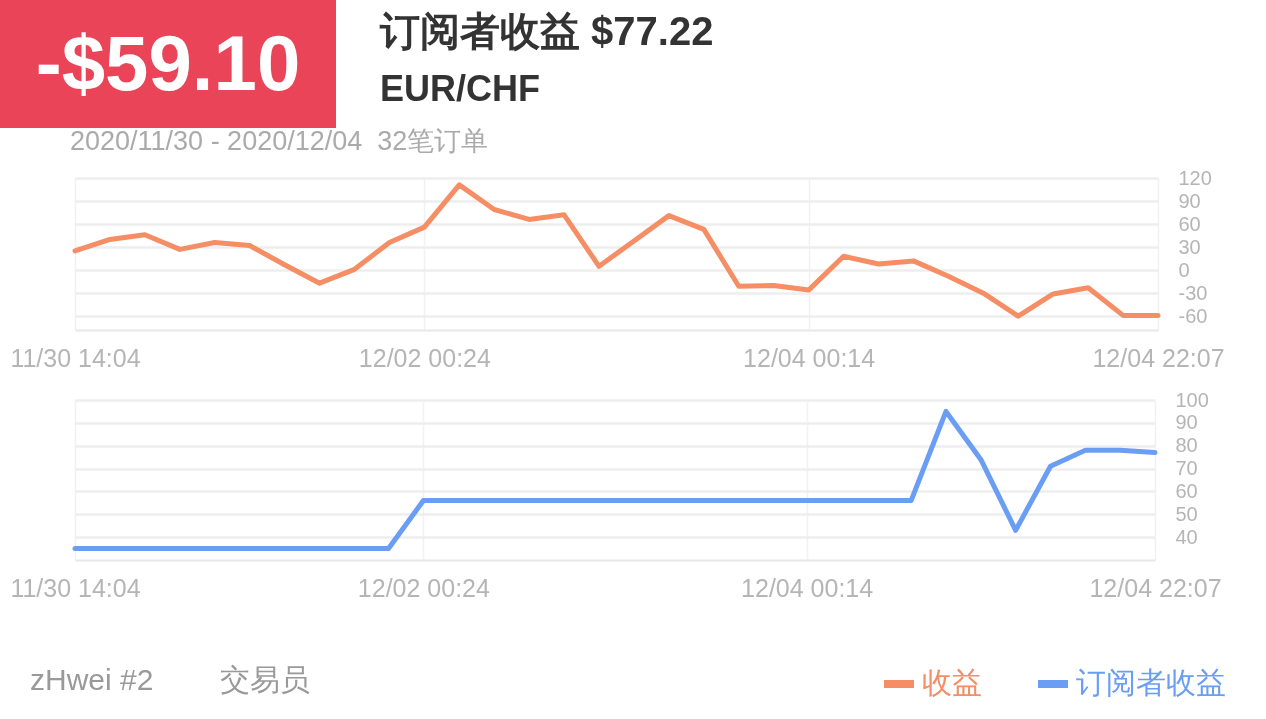 The image size is (1266, 719). Describe the element at coordinates (1186, 513) in the screenshot. I see `y-tick-label: 50` at that location.